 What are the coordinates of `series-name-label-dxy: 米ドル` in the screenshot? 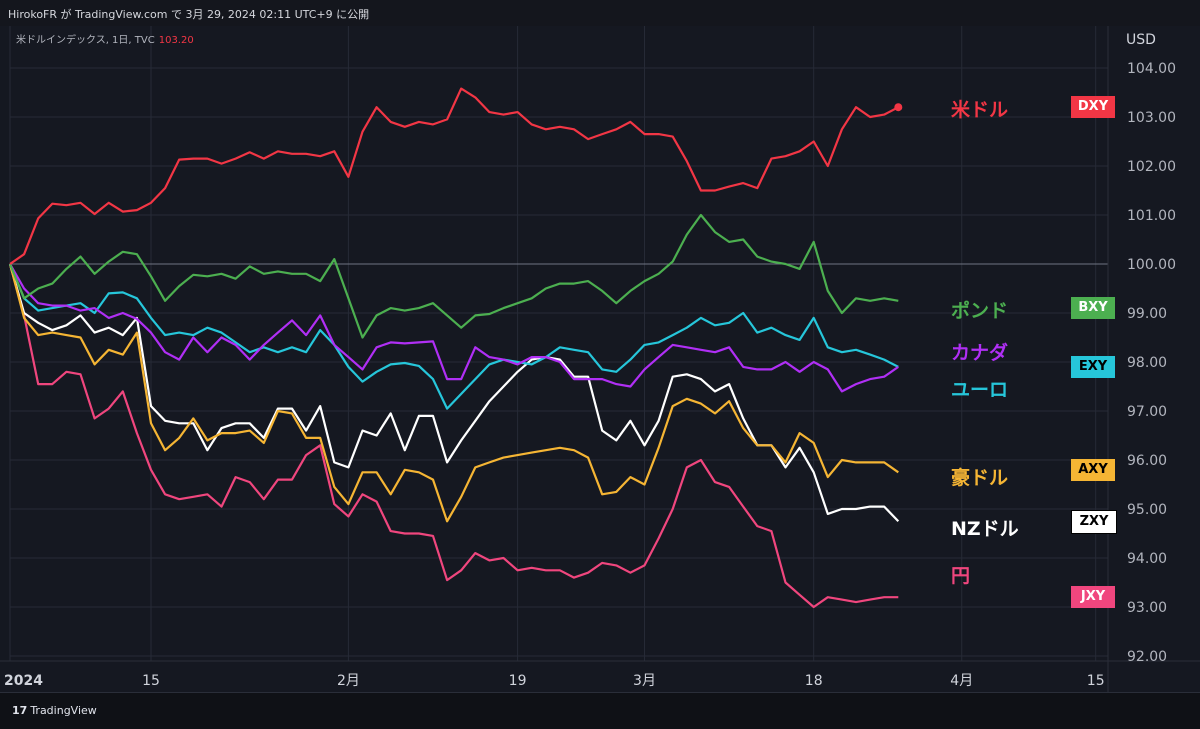 It's located at (980, 110).